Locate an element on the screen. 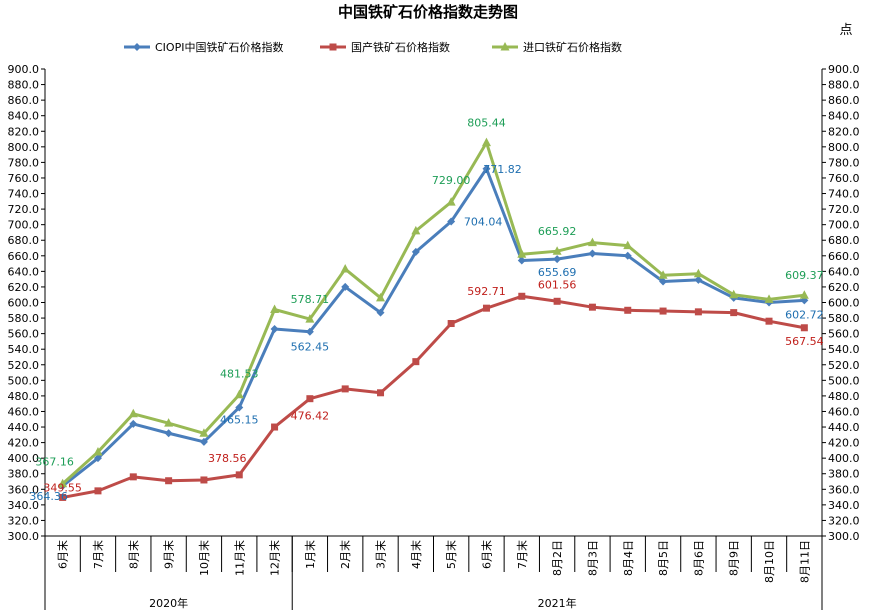  legend-label: 进口铁矿石价格指数 is located at coordinates (572, 47).